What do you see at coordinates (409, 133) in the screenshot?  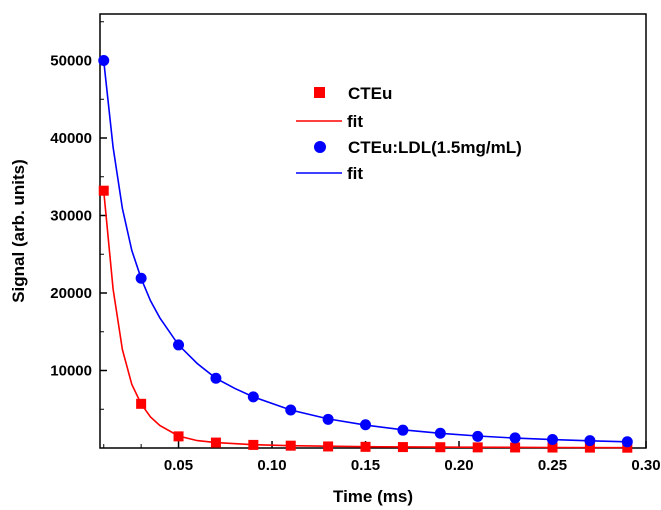 I see `legend: CTEu fit CTEu:LDL(1.5mg/mL) fit` at bounding box center [409, 133].